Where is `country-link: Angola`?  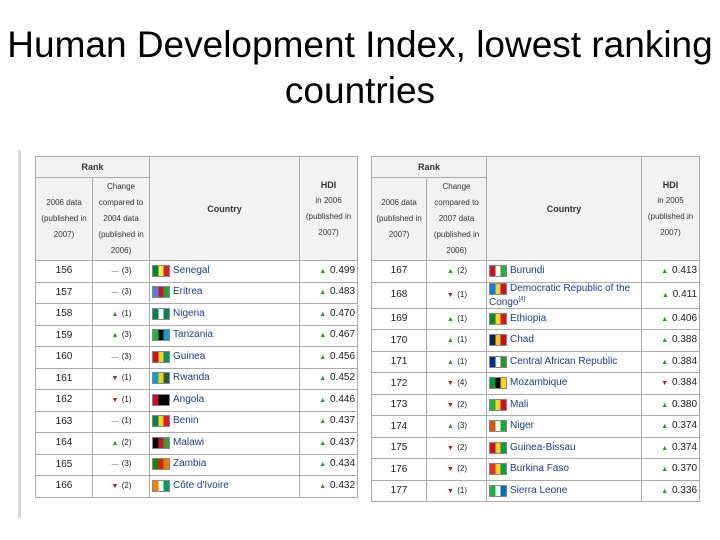
country-link: Angola is located at coordinates (189, 399).